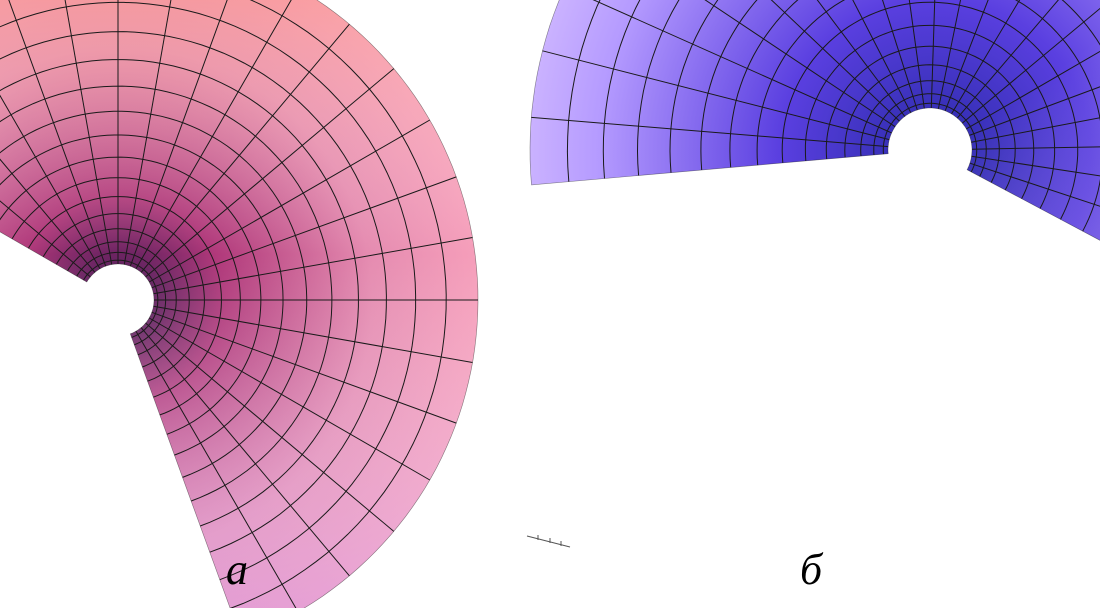 This screenshot has width=1100, height=608. I want to click on axis-tick-mark, so click(548, 541).